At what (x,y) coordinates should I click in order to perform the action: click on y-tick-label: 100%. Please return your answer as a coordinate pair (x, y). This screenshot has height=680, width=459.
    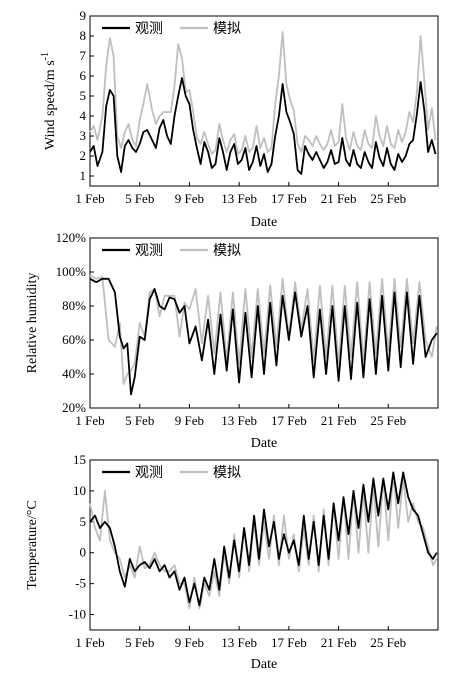
    Looking at the image, I should click on (71, 271).